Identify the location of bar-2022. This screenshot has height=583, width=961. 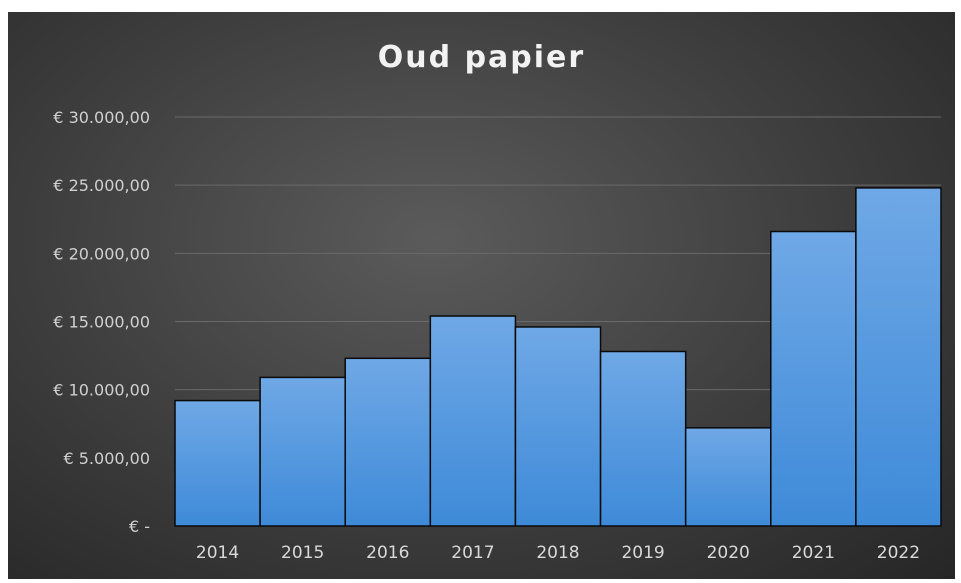
(898, 357).